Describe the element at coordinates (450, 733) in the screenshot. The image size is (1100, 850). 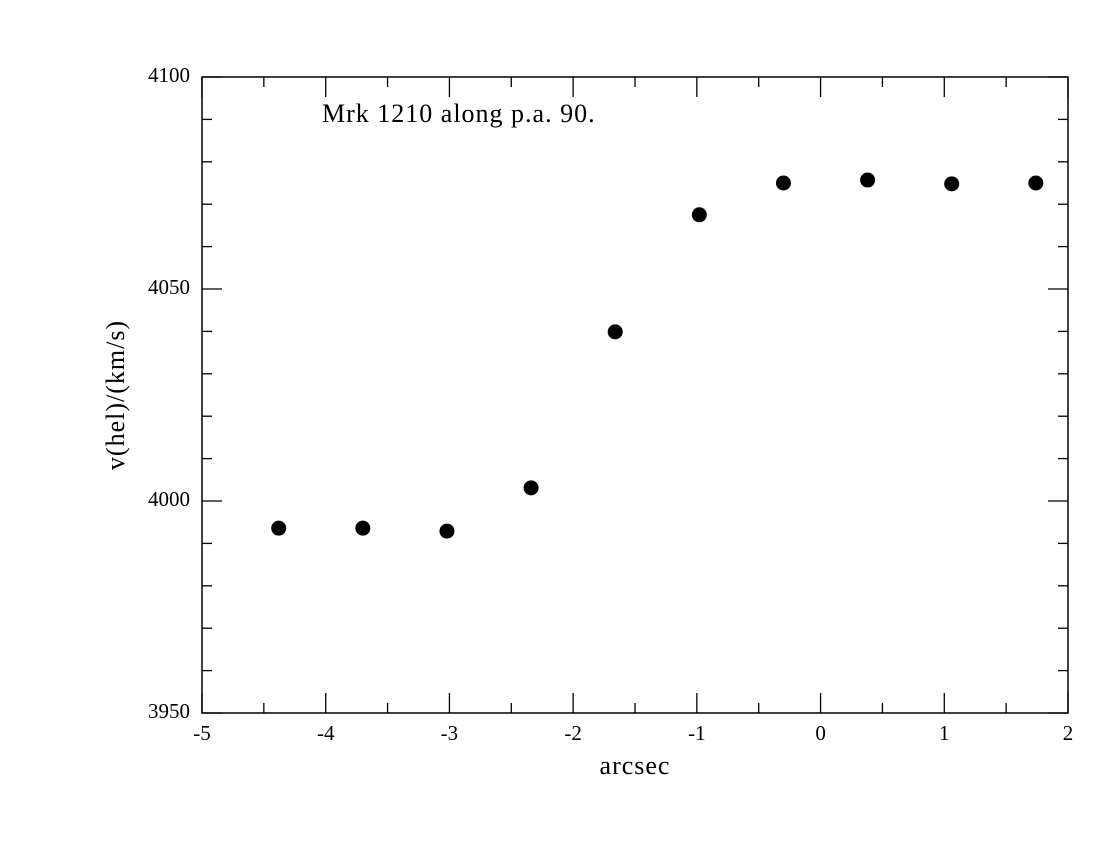
I see `x-tick-label: -3` at that location.